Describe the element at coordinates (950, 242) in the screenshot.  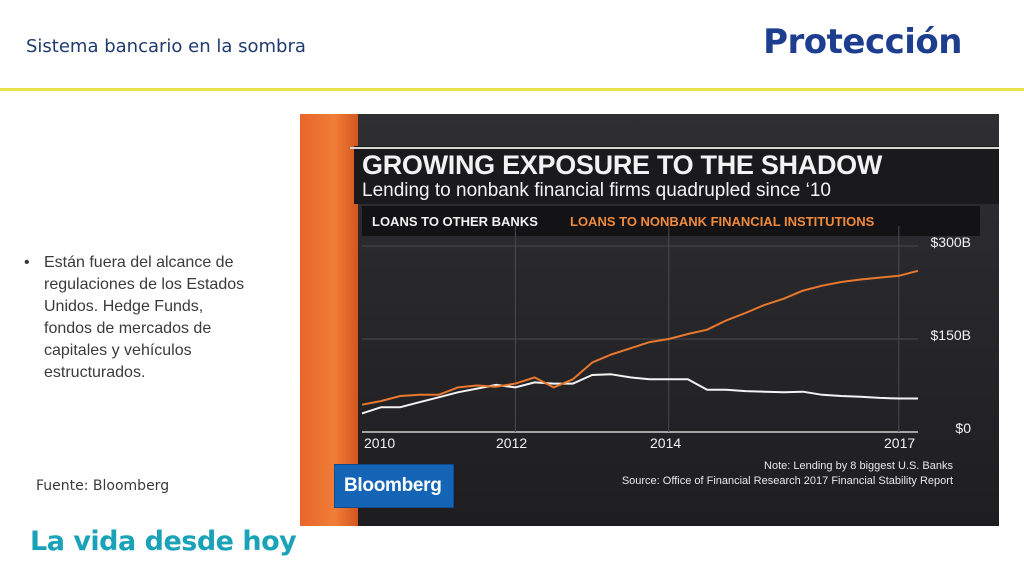
I see `y-tick-300: $300B` at that location.